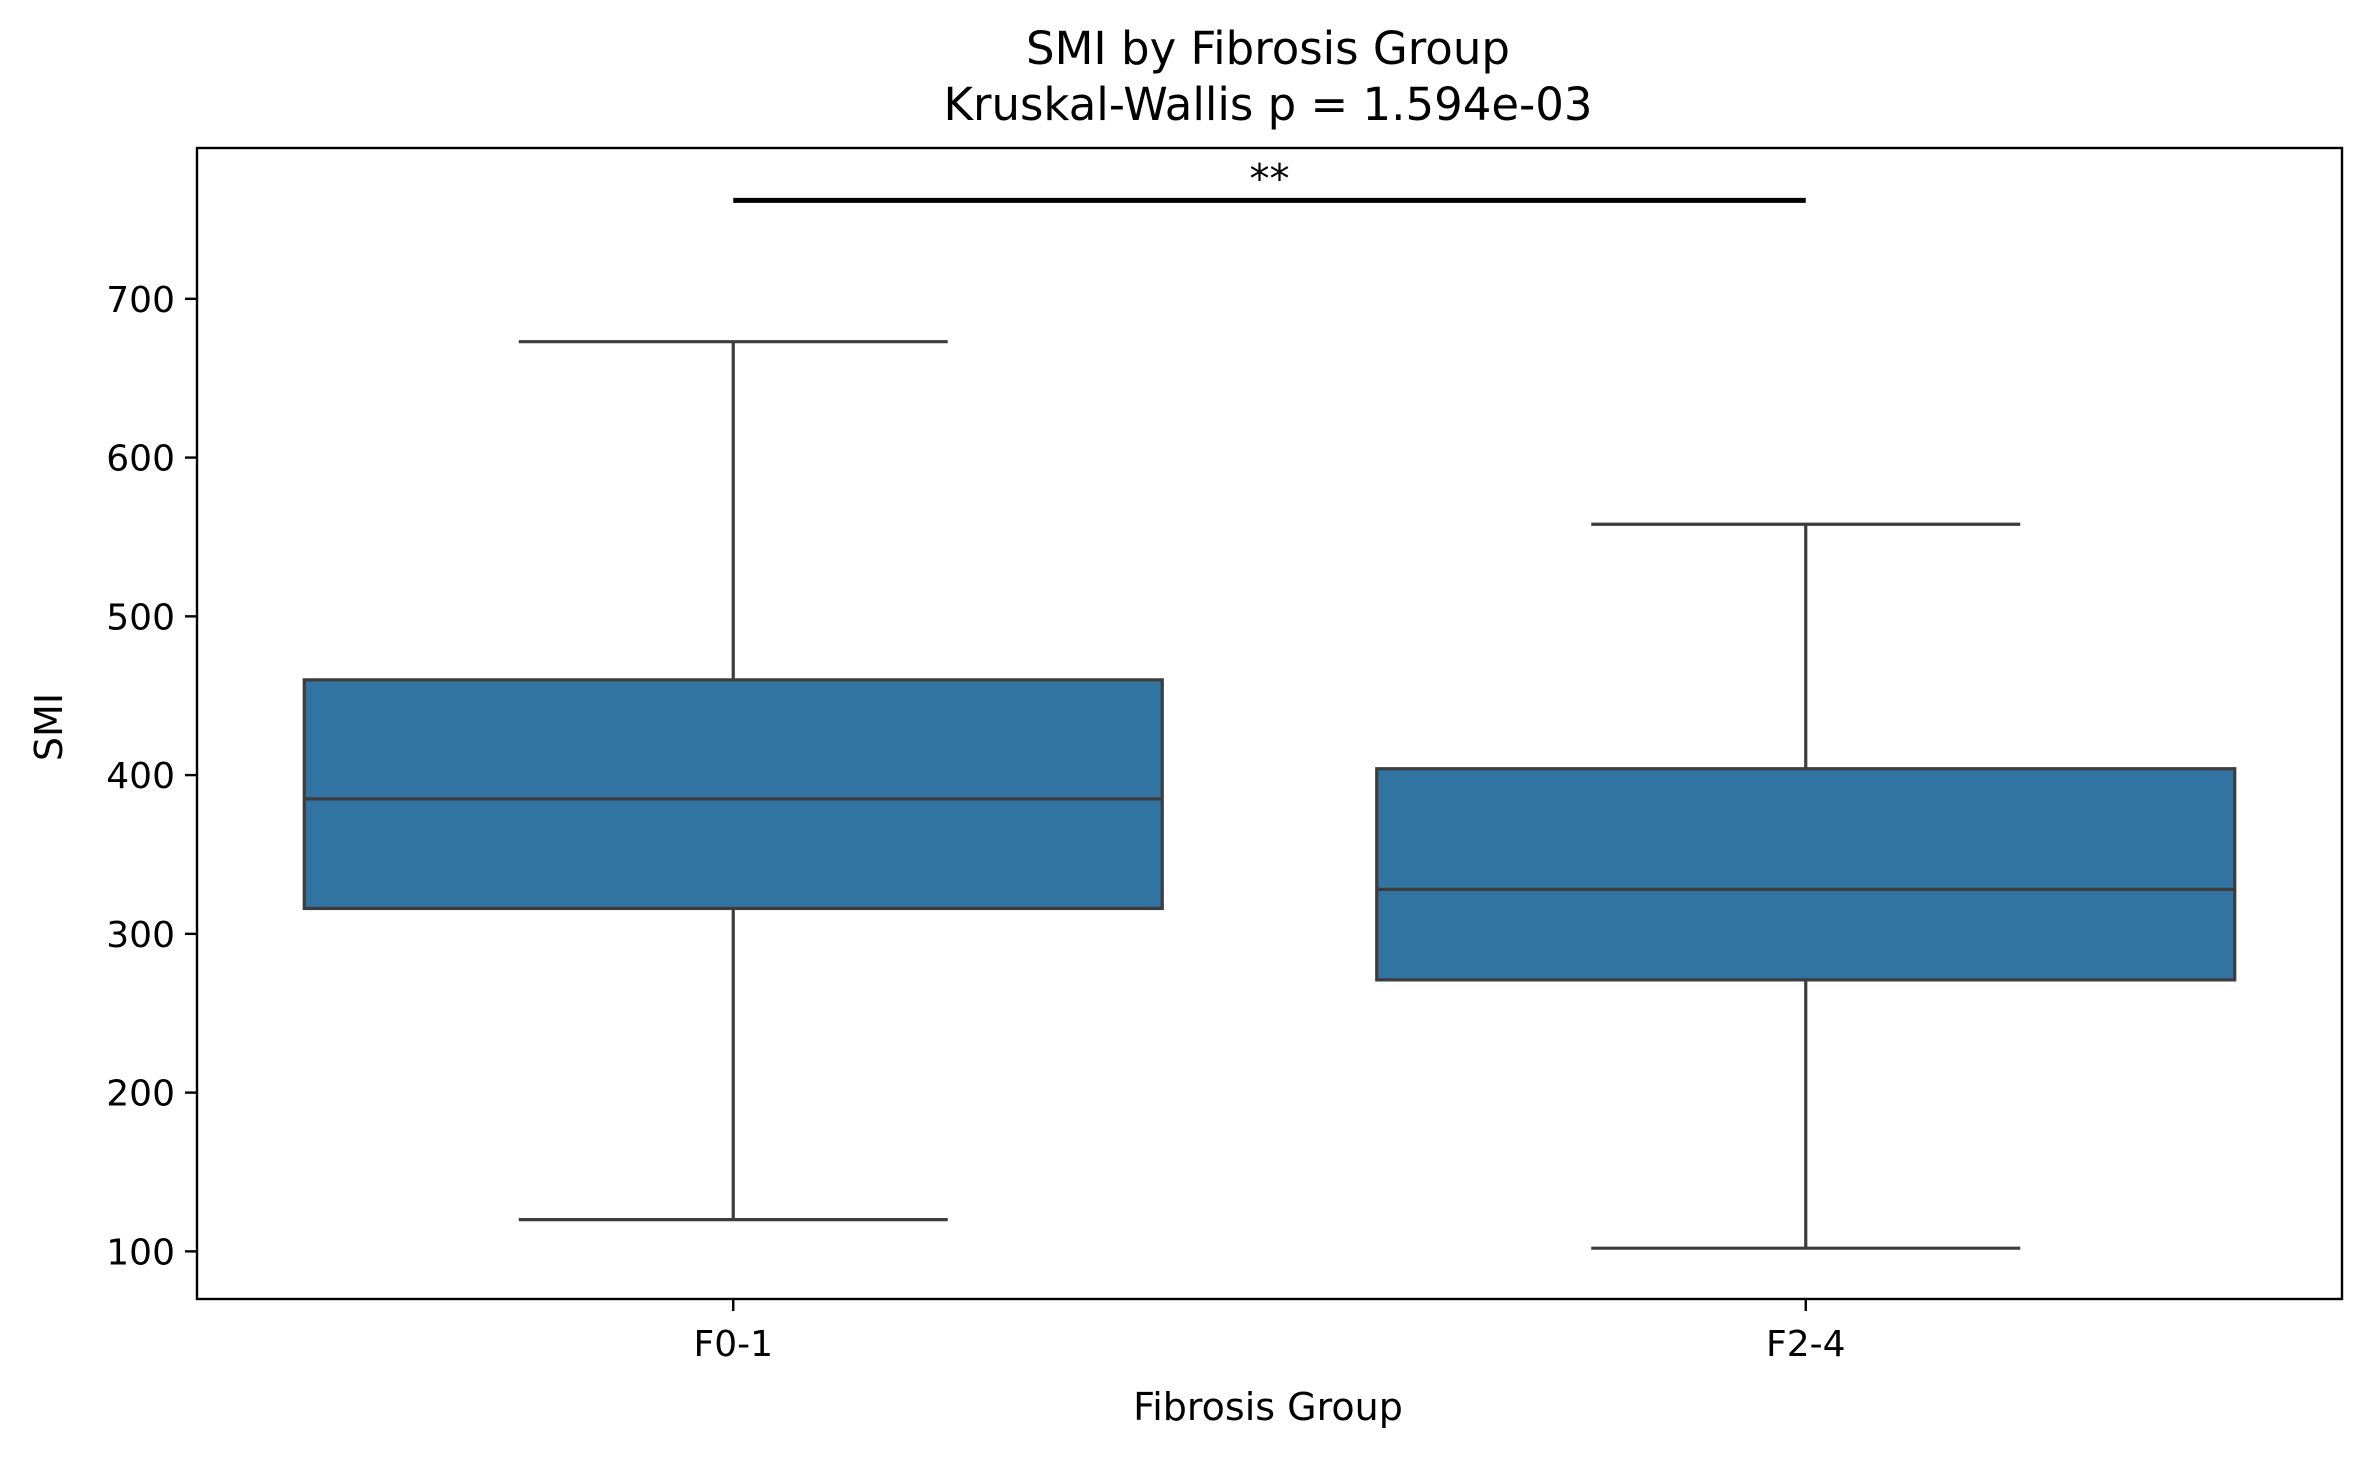  I want to click on x-tick-label-f2-4: F2-4, so click(1806, 1344).